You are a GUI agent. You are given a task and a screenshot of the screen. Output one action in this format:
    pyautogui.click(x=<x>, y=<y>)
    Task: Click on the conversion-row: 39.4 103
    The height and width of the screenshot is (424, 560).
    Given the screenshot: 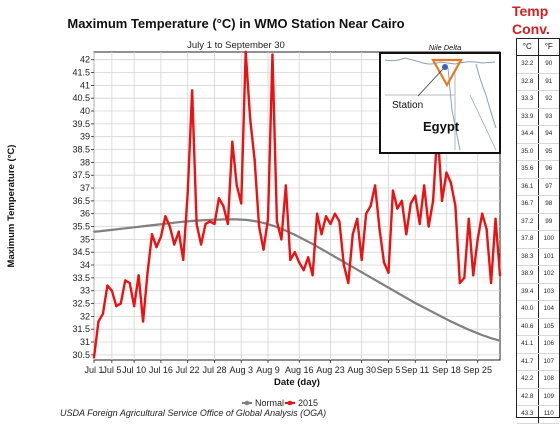 What is the action you would take?
    pyautogui.click(x=538, y=292)
    